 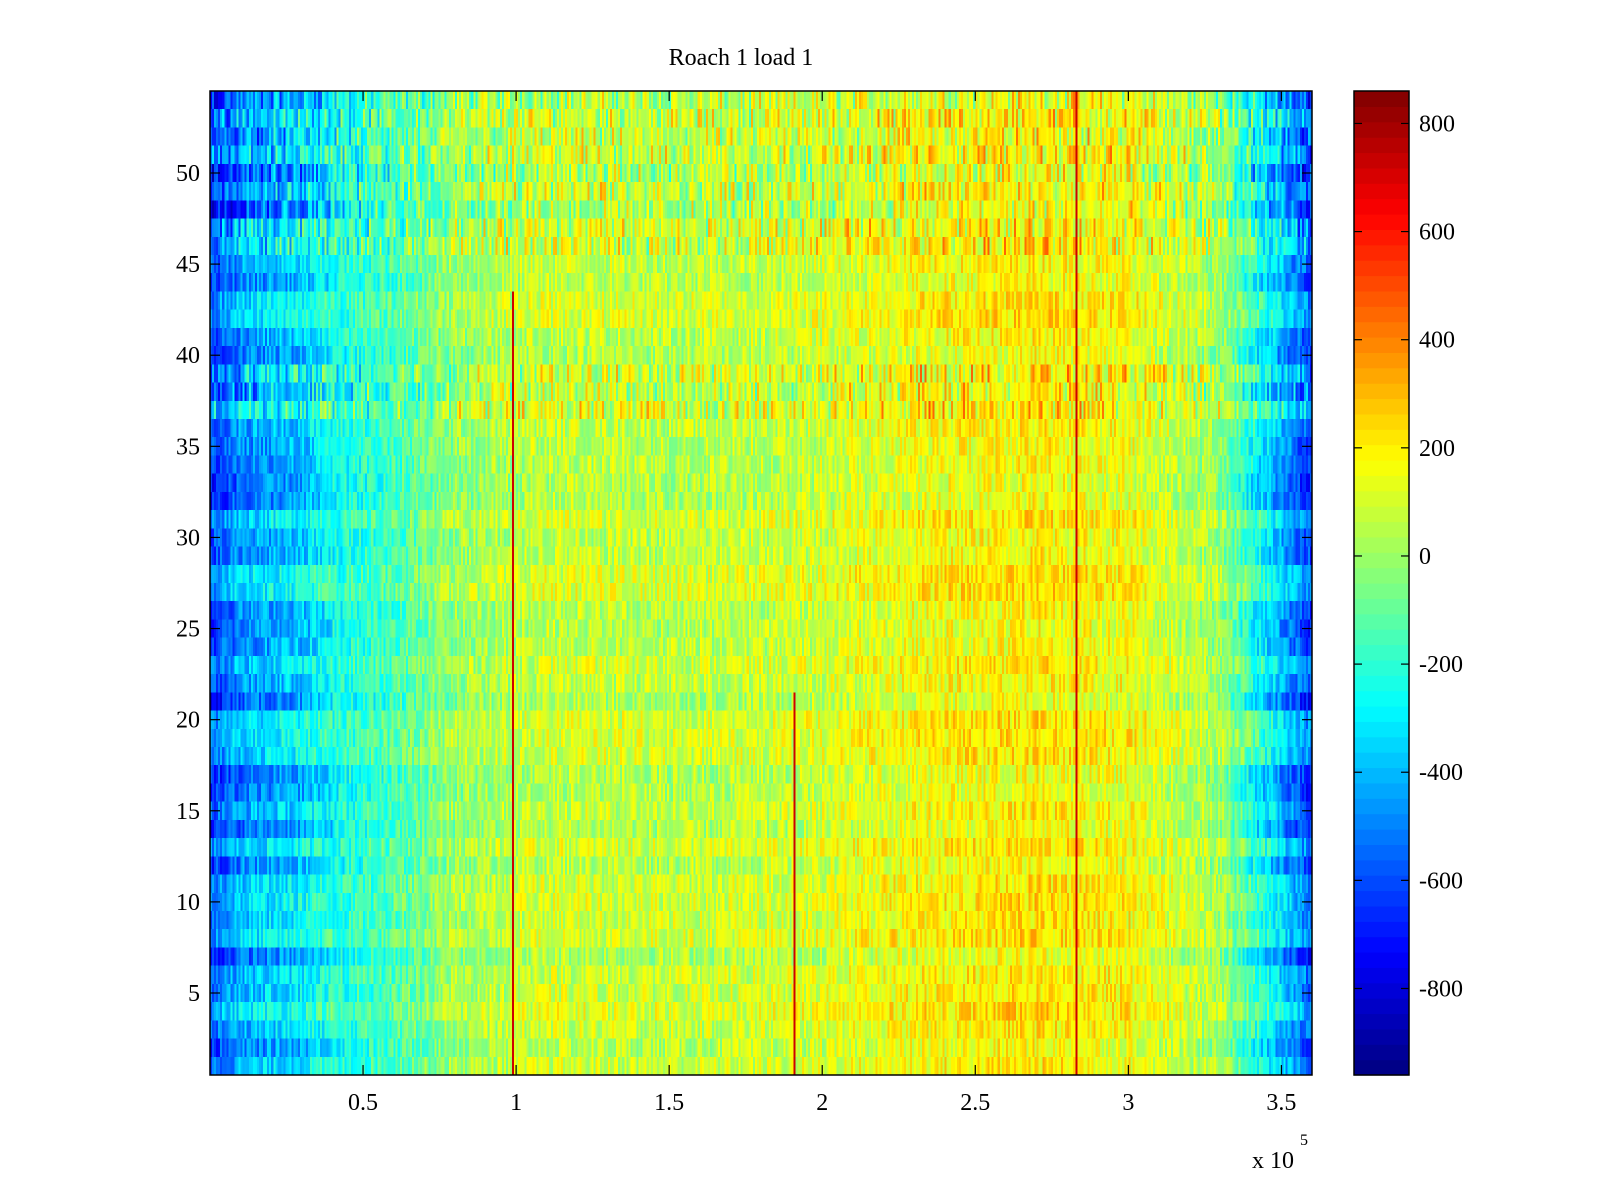 What do you see at coordinates (1425, 557) in the screenshot?
I see `colorbar-tick-label: 0` at bounding box center [1425, 557].